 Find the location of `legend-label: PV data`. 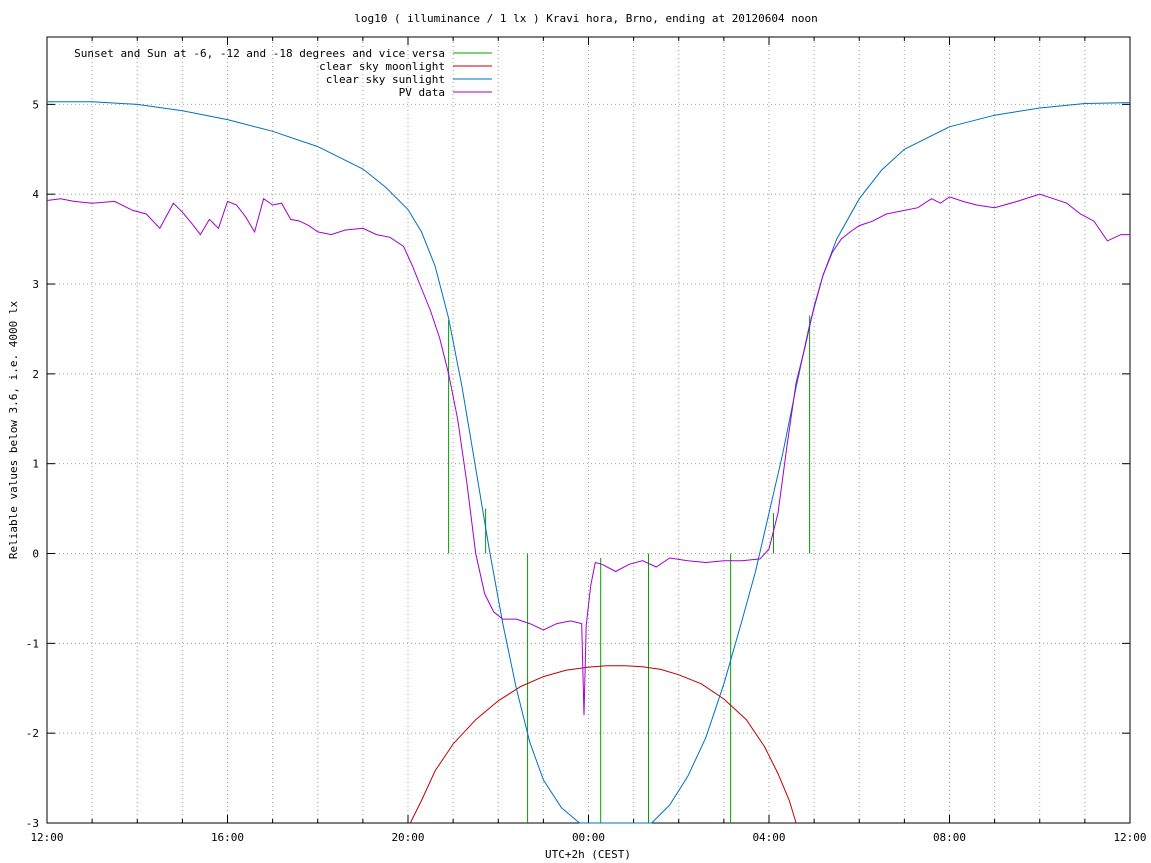

legend-label: PV data is located at coordinates (422, 92).